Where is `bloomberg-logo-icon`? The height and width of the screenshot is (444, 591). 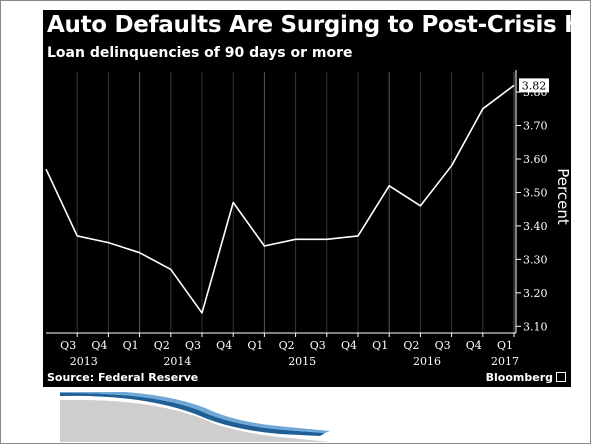 bloomberg-logo-icon is located at coordinates (561, 377).